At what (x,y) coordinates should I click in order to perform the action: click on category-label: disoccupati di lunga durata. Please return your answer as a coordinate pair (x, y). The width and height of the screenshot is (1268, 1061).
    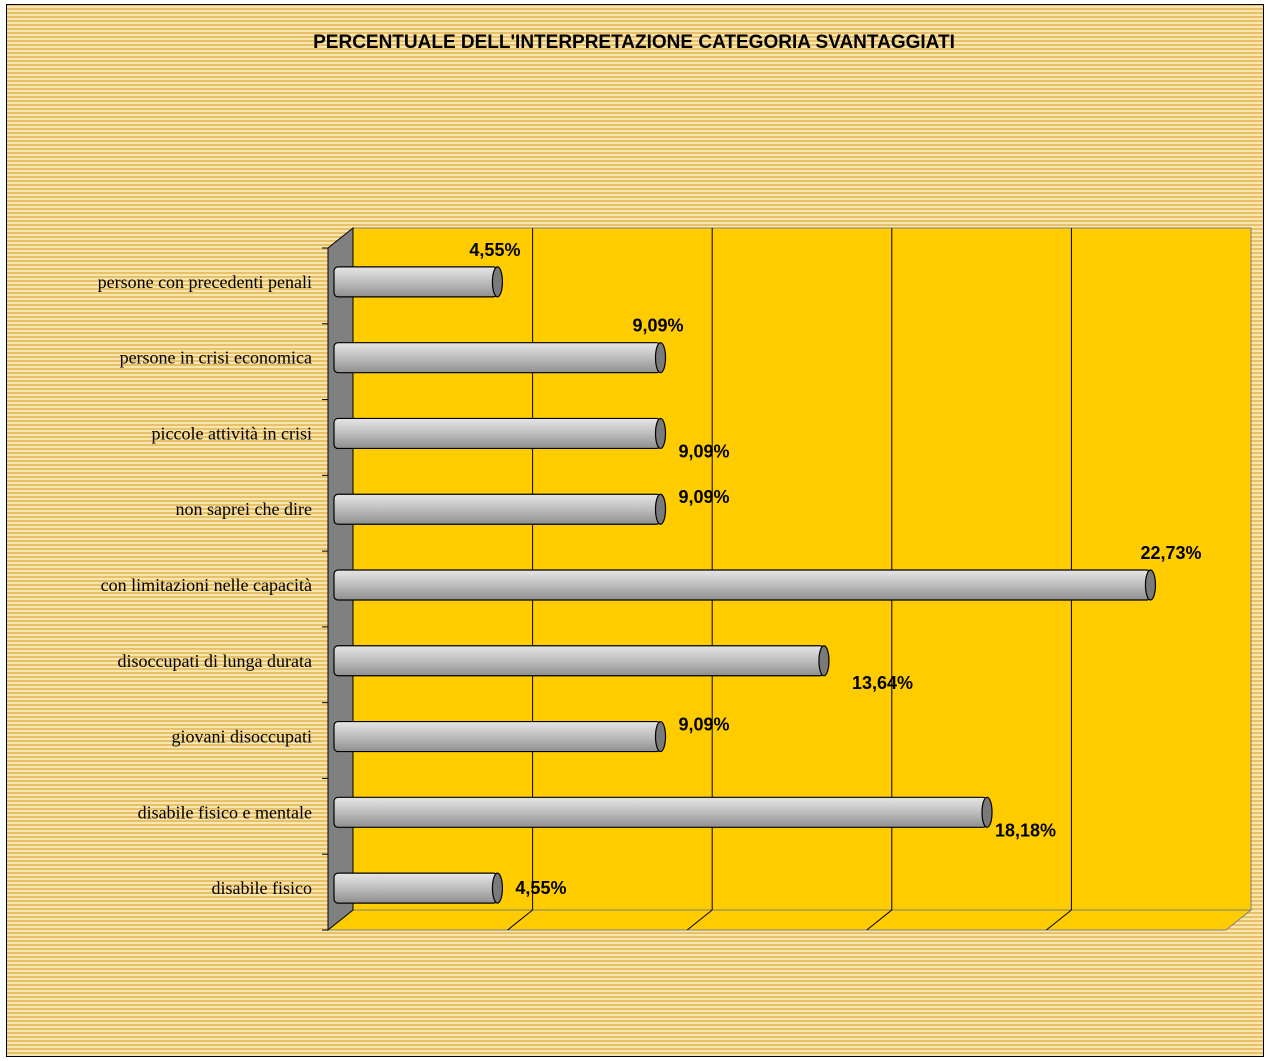
    Looking at the image, I should click on (215, 661).